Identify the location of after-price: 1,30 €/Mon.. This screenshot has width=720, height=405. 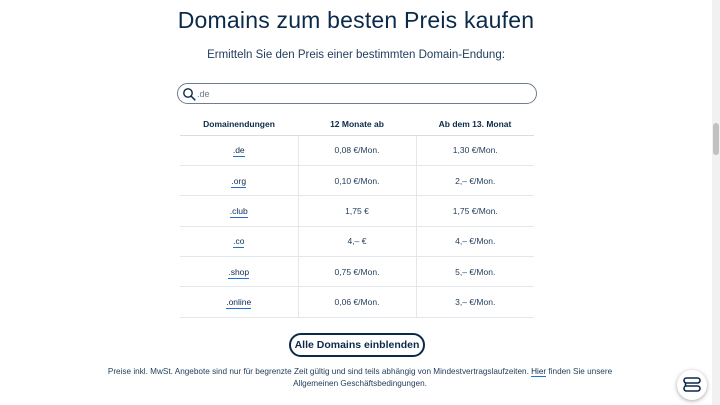
(475, 150).